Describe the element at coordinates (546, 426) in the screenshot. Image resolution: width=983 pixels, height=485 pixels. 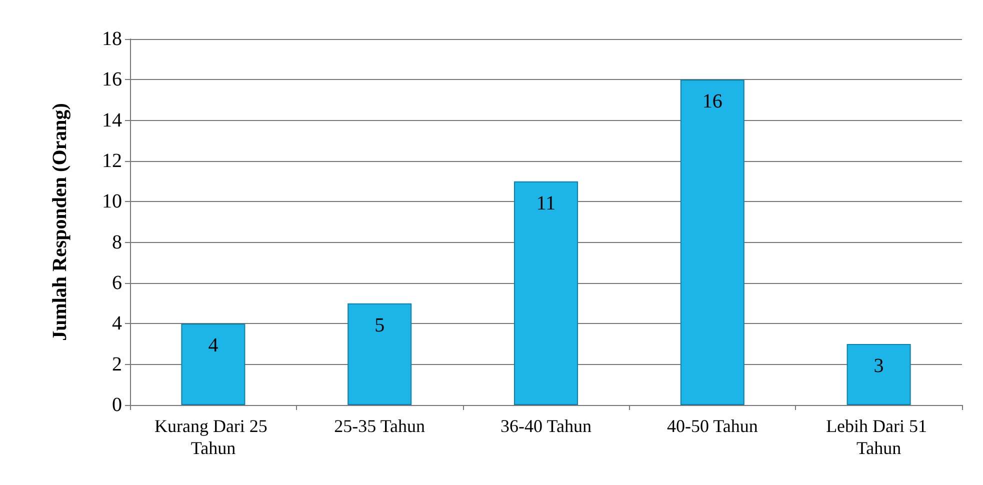
I see `x-tick-label: 36-40 Tahun` at that location.